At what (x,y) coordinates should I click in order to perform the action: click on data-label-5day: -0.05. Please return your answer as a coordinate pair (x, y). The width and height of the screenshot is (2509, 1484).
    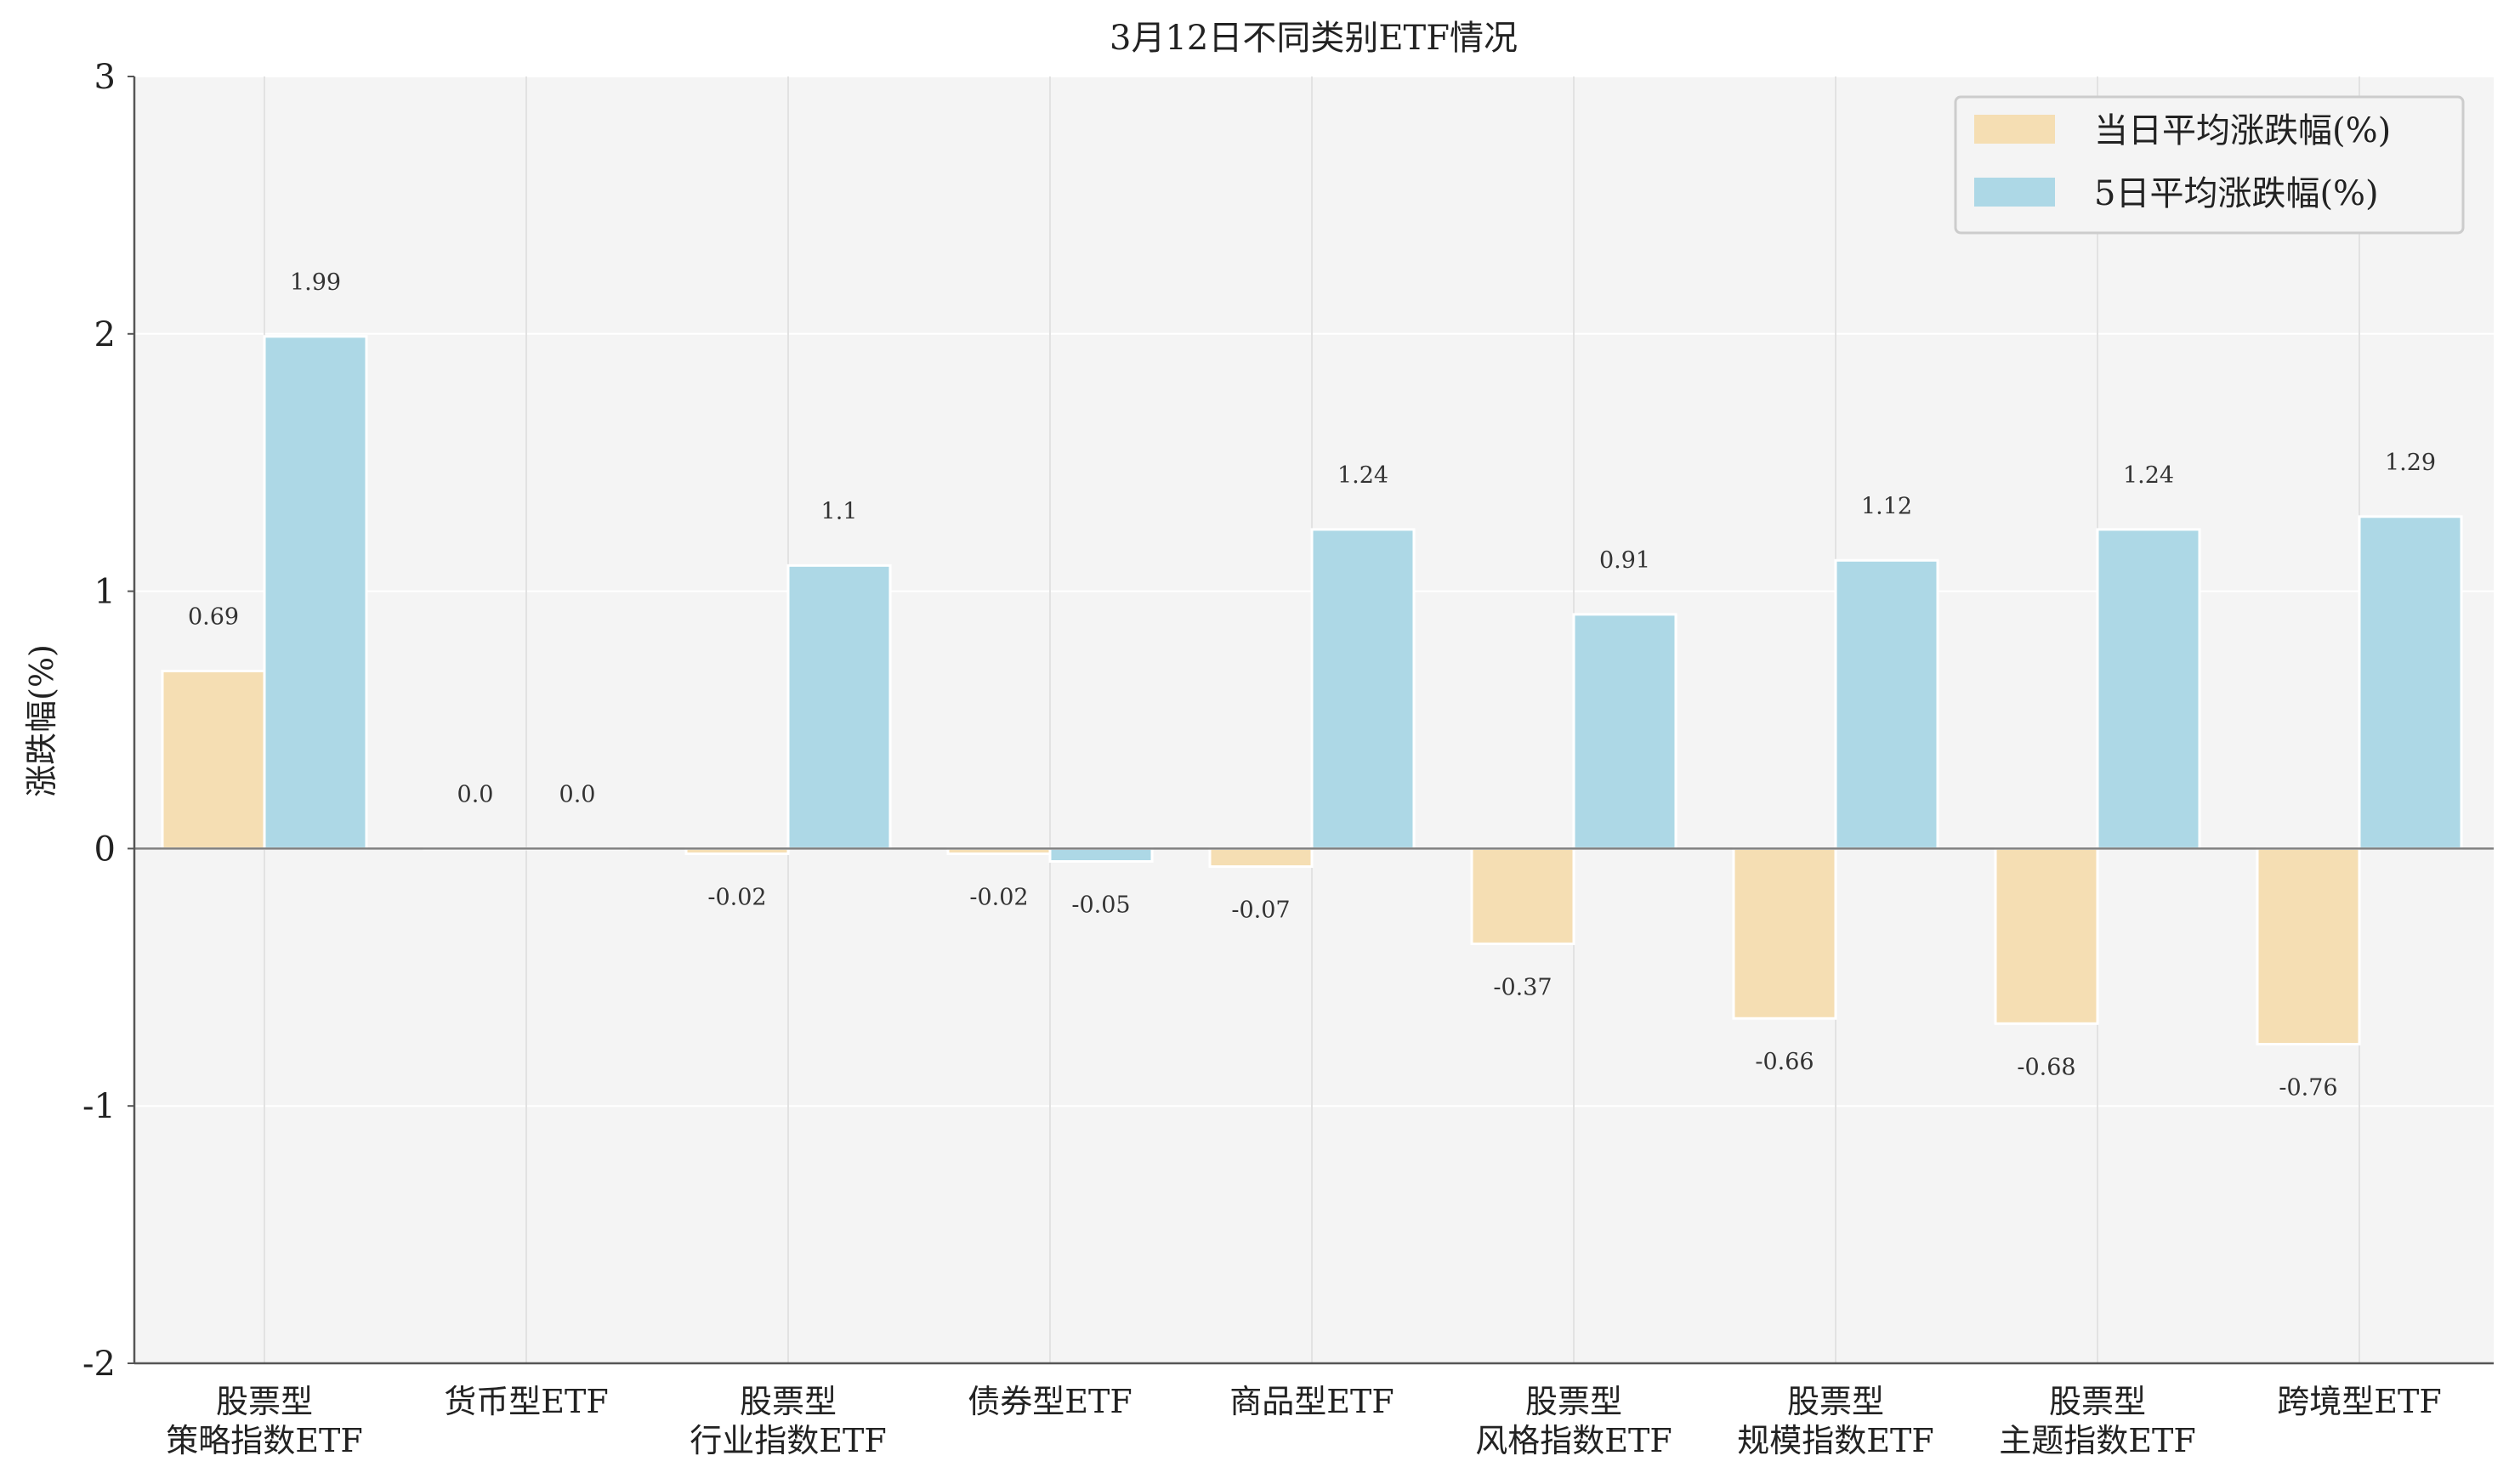
    Looking at the image, I should click on (1100, 905).